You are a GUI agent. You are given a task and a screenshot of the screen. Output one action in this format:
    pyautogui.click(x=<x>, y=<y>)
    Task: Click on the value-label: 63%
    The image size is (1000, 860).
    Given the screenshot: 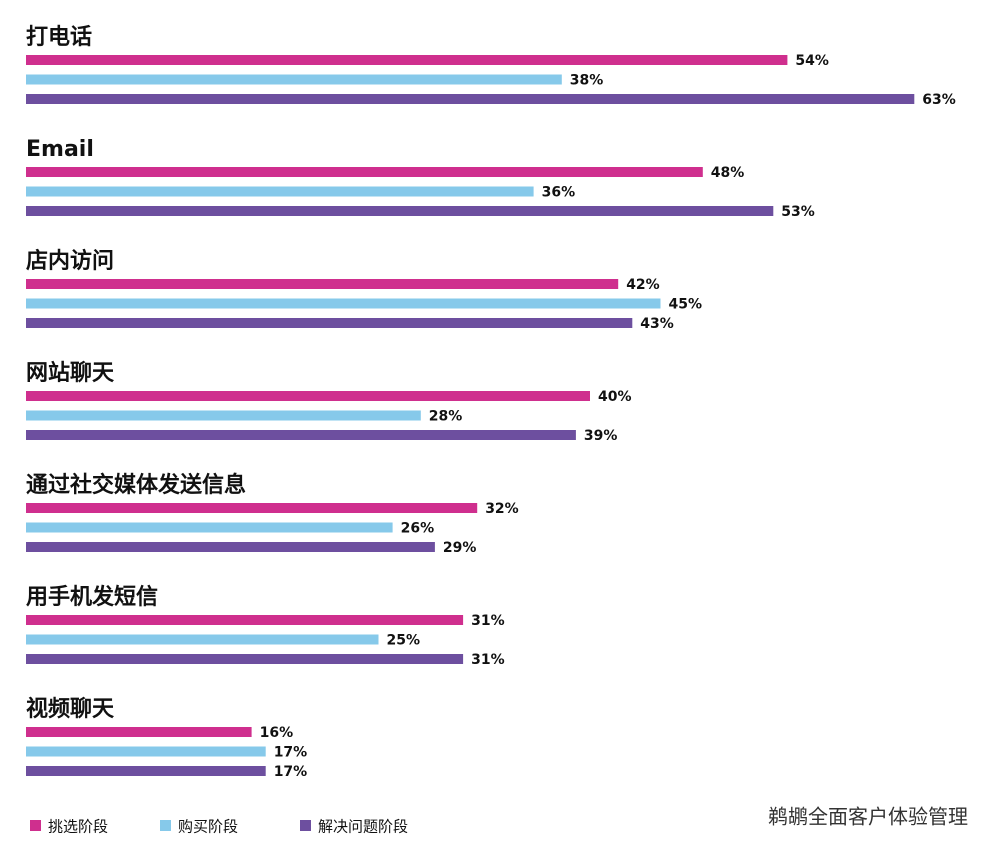 What is the action you would take?
    pyautogui.click(x=939, y=100)
    